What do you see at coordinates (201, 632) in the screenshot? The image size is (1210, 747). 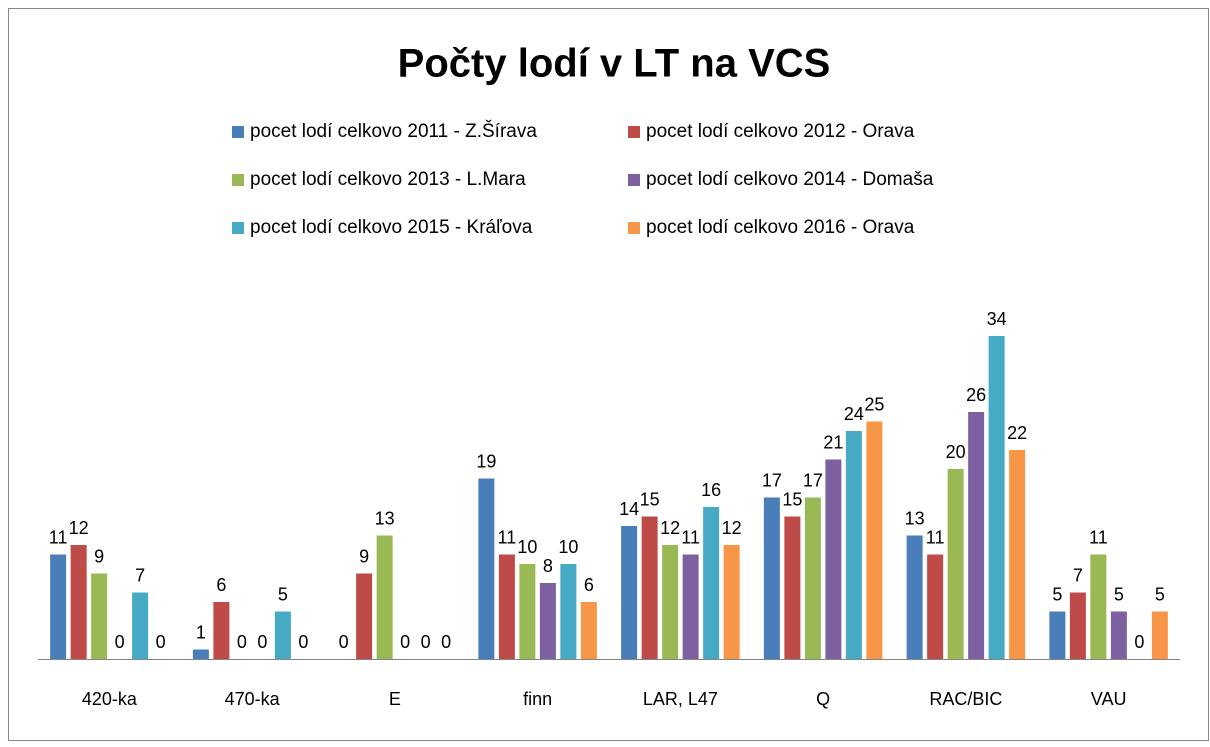 I see `data-label: 1` at bounding box center [201, 632].